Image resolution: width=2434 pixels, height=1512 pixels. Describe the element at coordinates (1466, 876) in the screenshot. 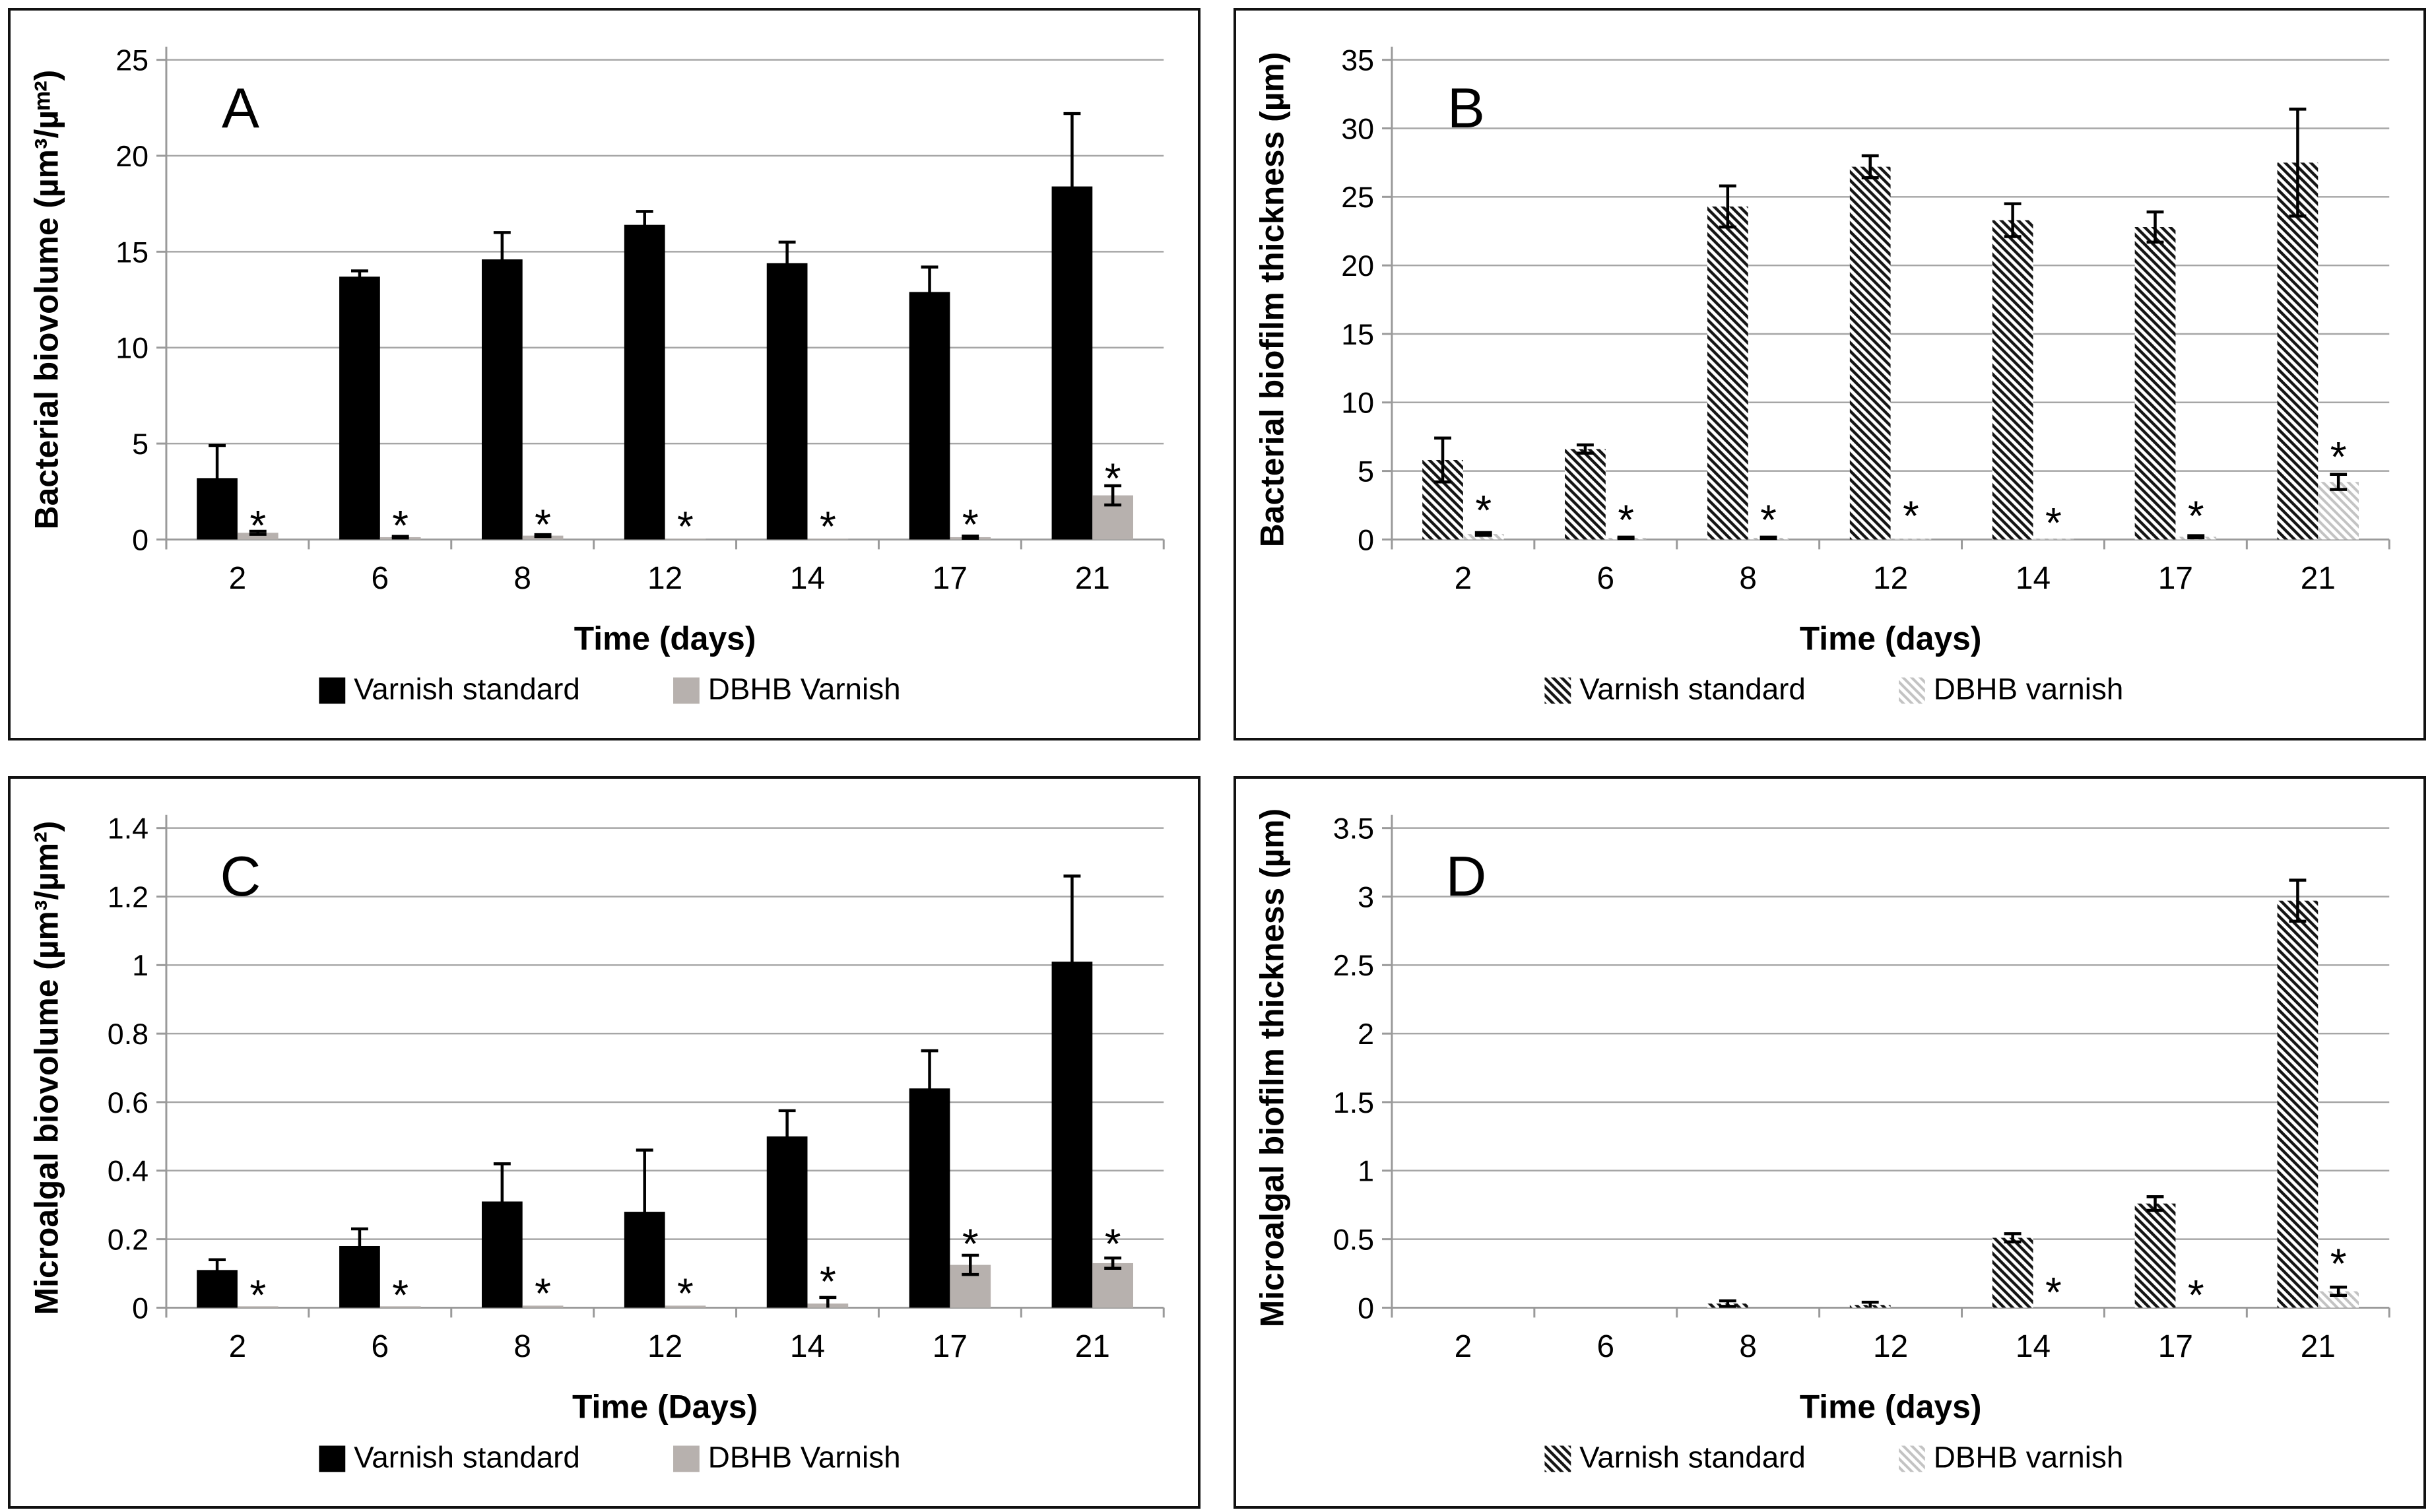

I see `panel-letter-label: D` at that location.